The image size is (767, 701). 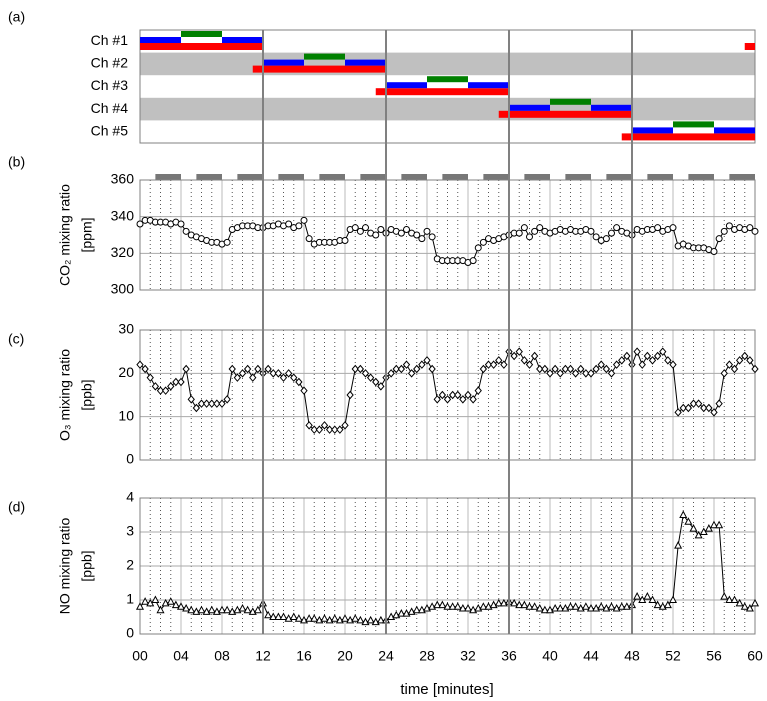 What do you see at coordinates (386, 656) in the screenshot?
I see `x-tick-label: 24` at bounding box center [386, 656].